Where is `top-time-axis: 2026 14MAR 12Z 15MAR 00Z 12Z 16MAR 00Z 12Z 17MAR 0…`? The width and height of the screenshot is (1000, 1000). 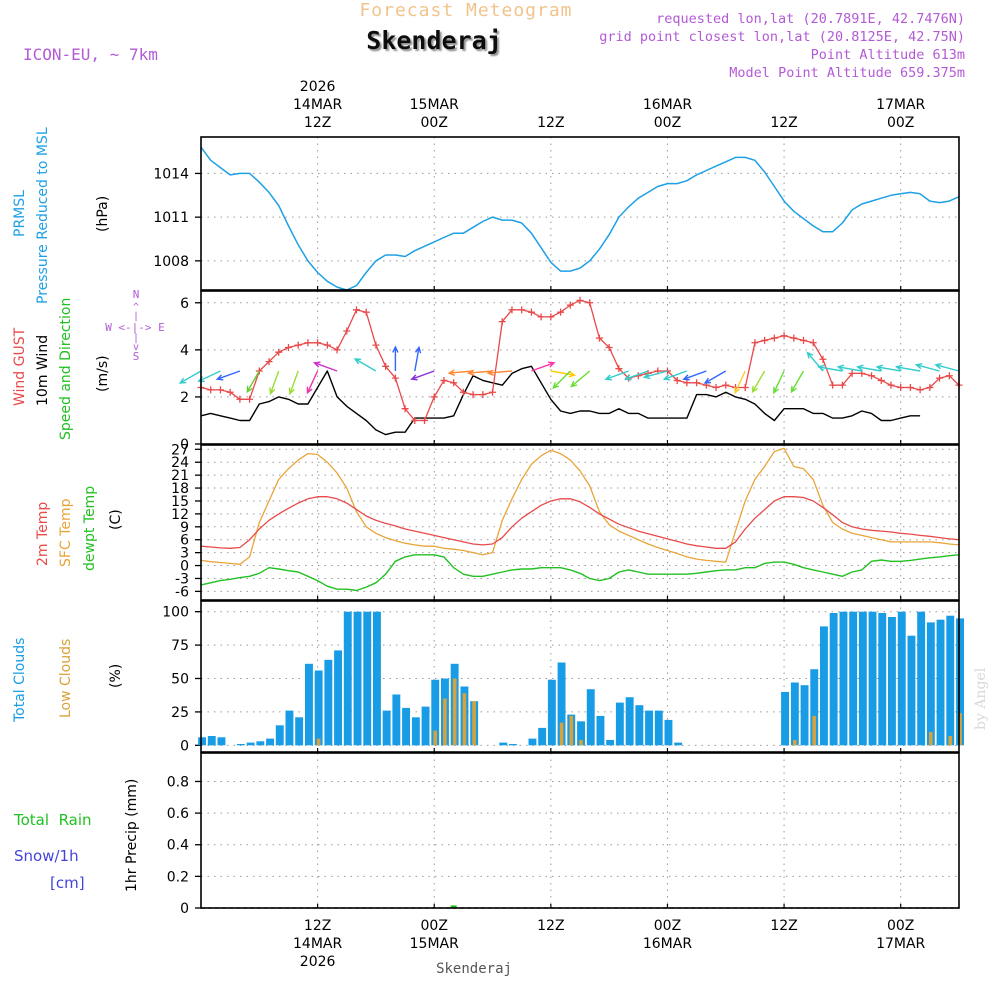
top-time-axis: 2026 14MAR 12Z 15MAR 00Z 12Z 16MAR 00Z 12Z 17MAR 0… is located at coordinates (609, 105).